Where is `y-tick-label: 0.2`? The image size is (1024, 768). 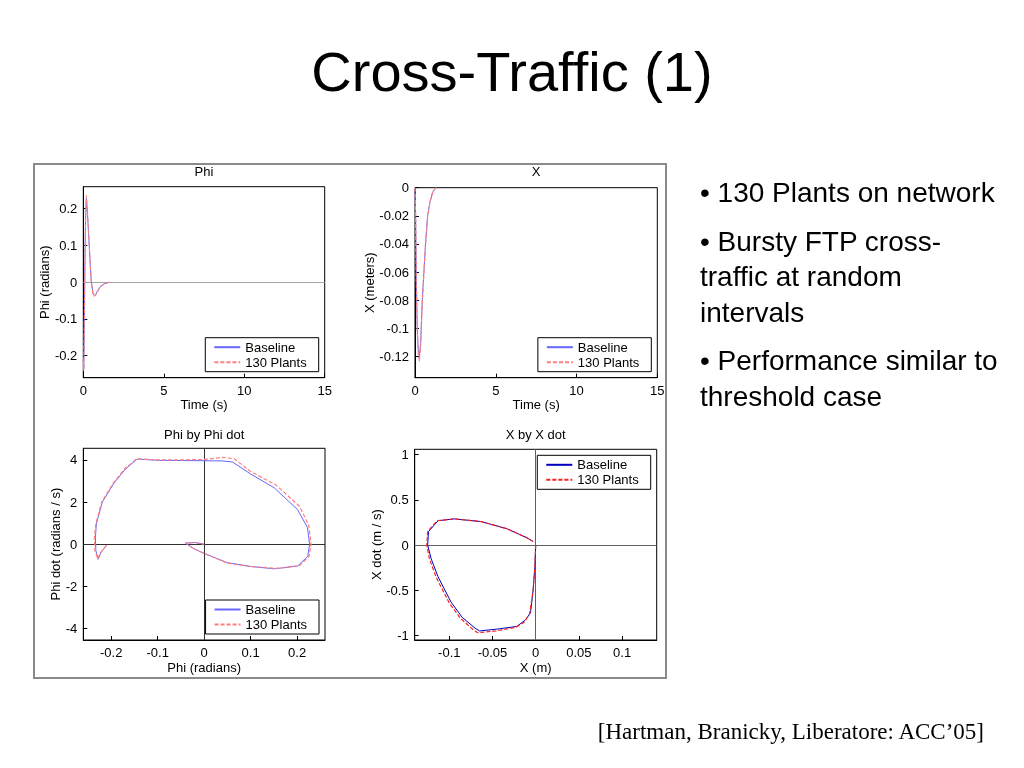
y-tick-label: 0.2 is located at coordinates (68, 209).